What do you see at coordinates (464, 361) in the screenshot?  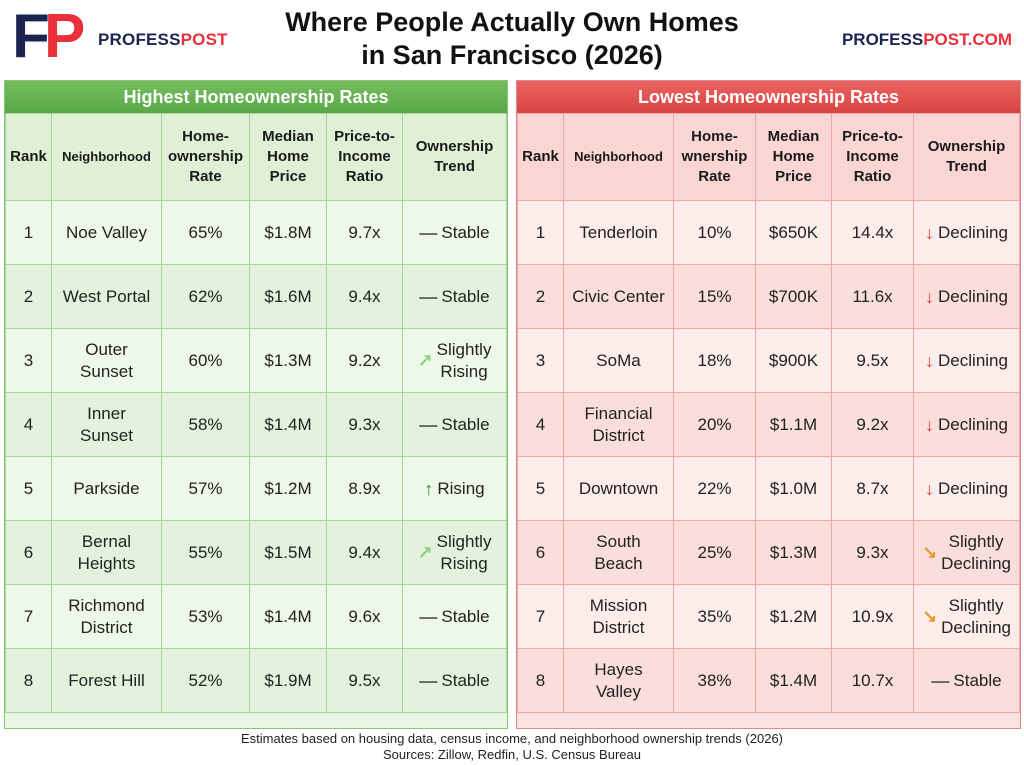 I see `trend-label: Slightly Rising` at bounding box center [464, 361].